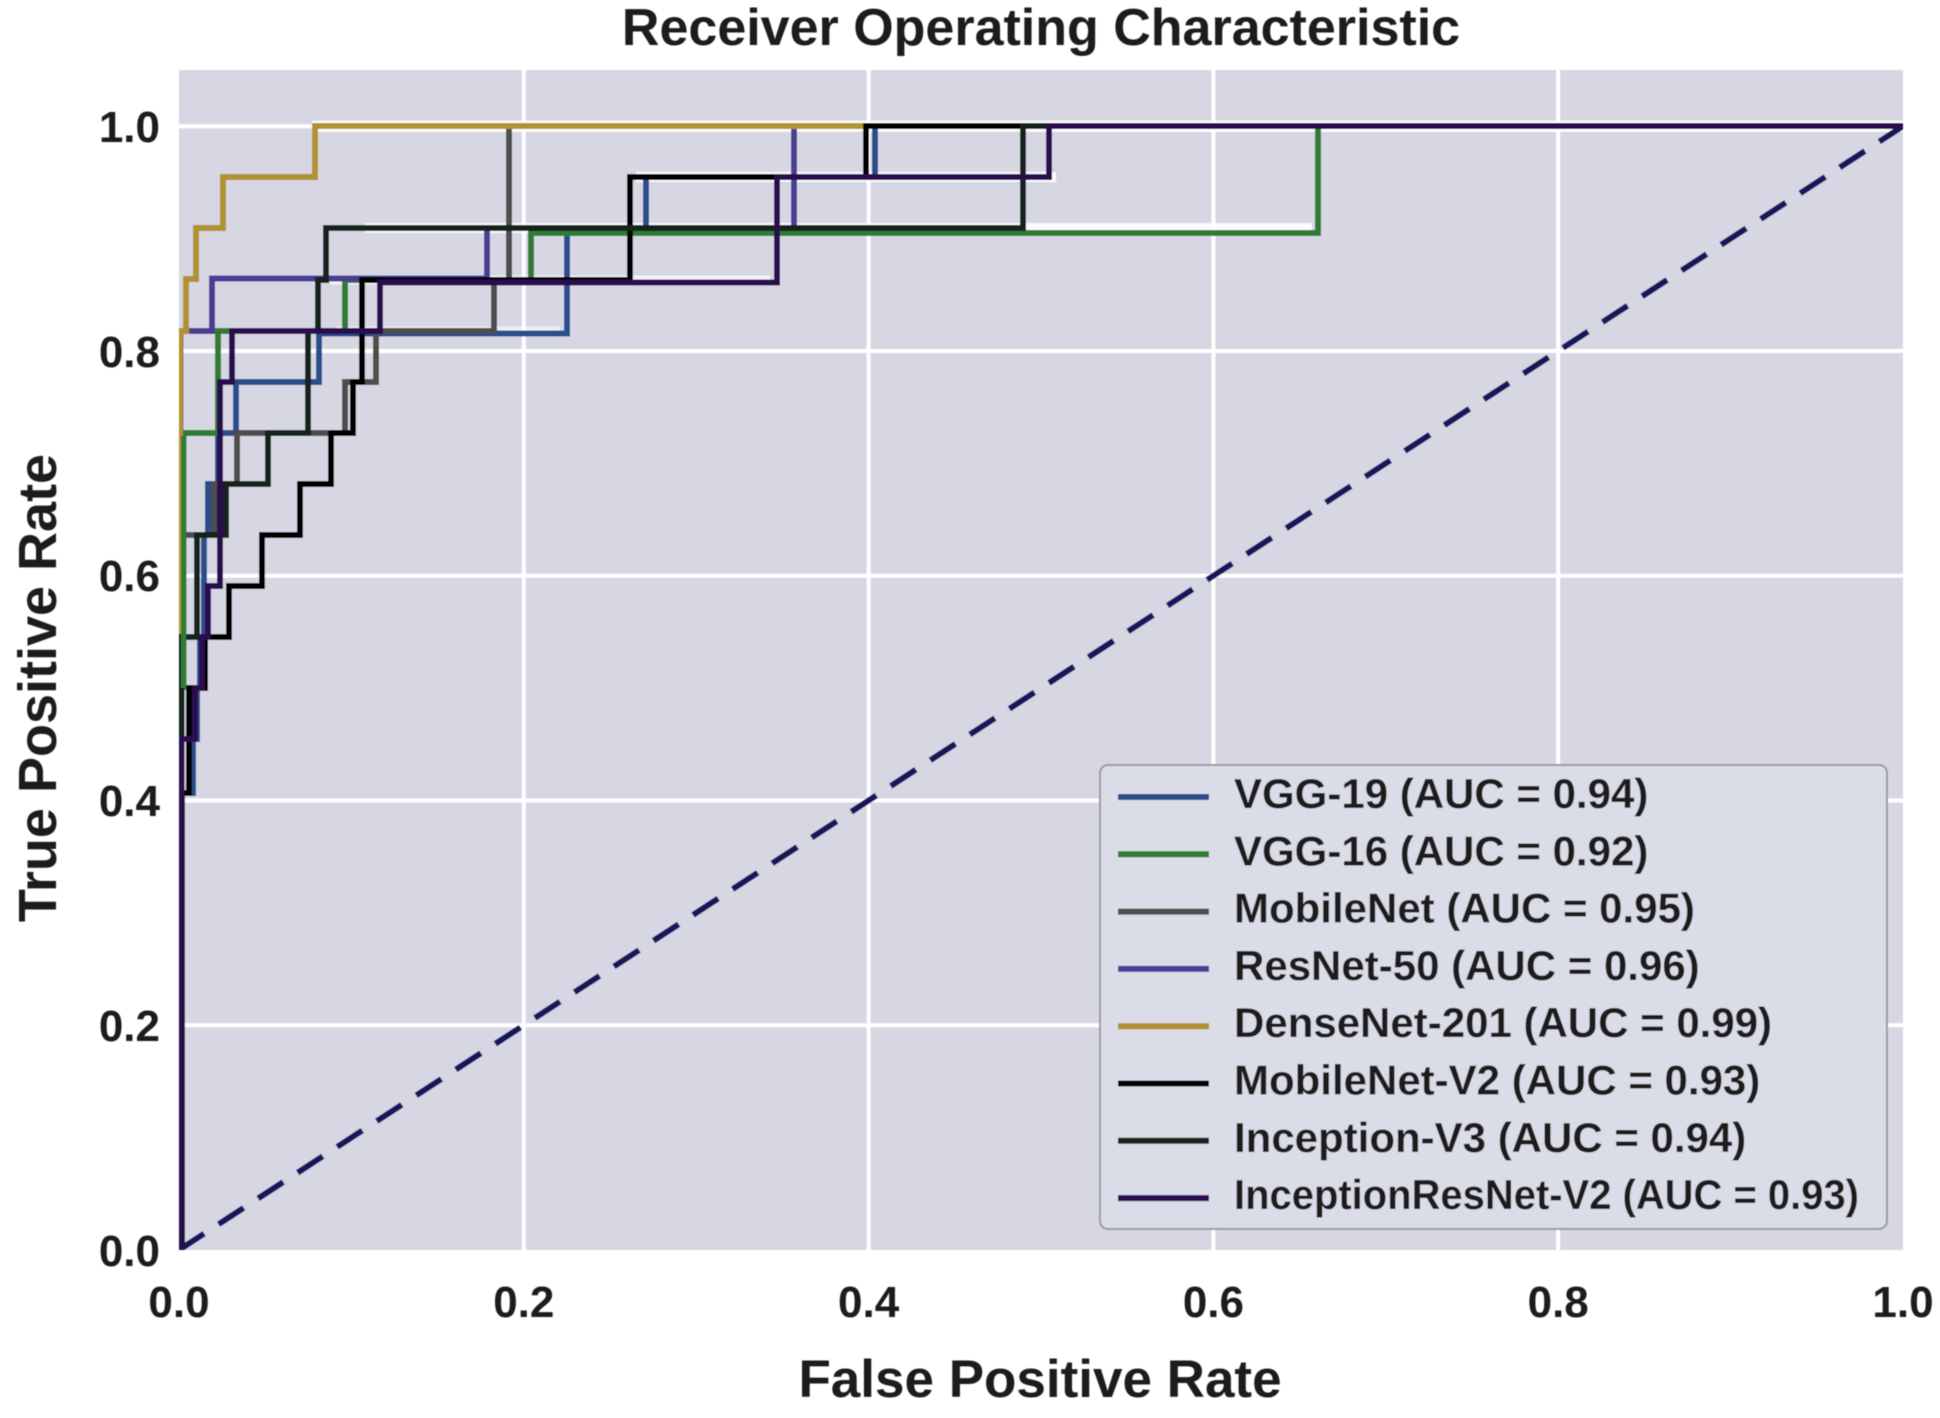 The width and height of the screenshot is (1940, 1418). I want to click on svg-text: VGG-19 (AUC = 0.94), so click(1441, 793).